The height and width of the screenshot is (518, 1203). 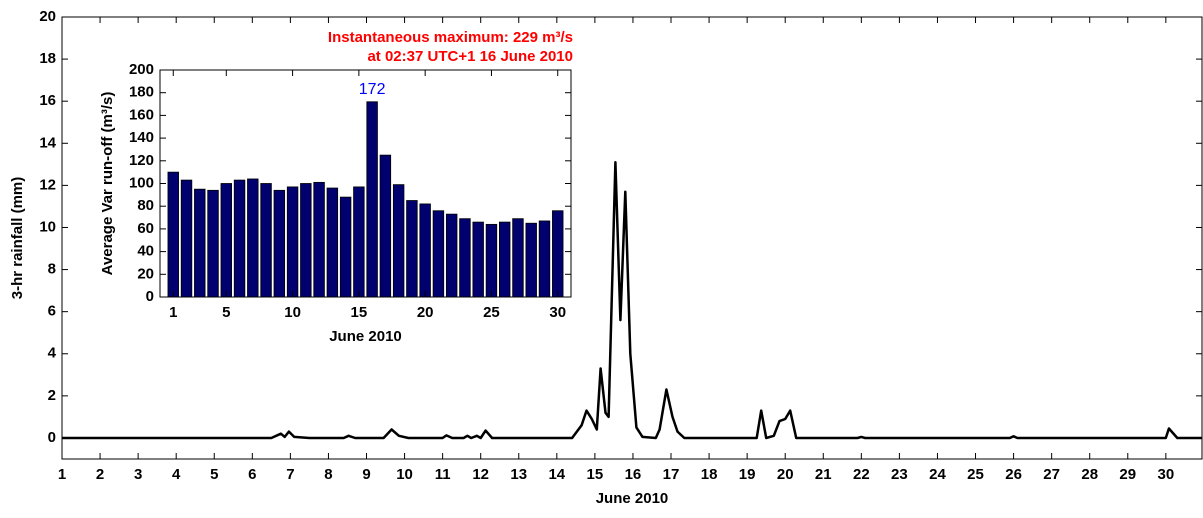 I want to click on y-tick-label: 4, so click(x=52, y=353).